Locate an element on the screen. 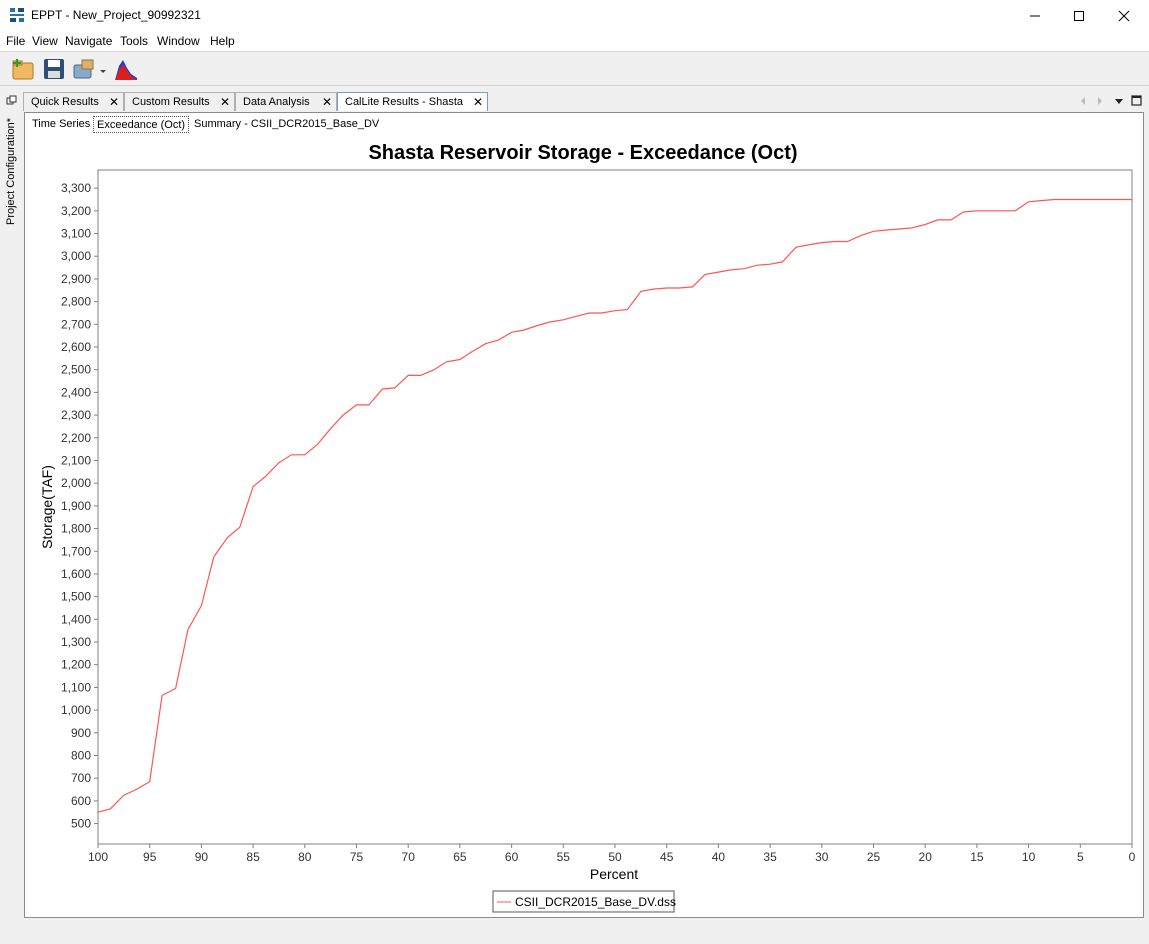 Image resolution: width=1149 pixels, height=944 pixels. x-tick-label: 75 is located at coordinates (357, 857).